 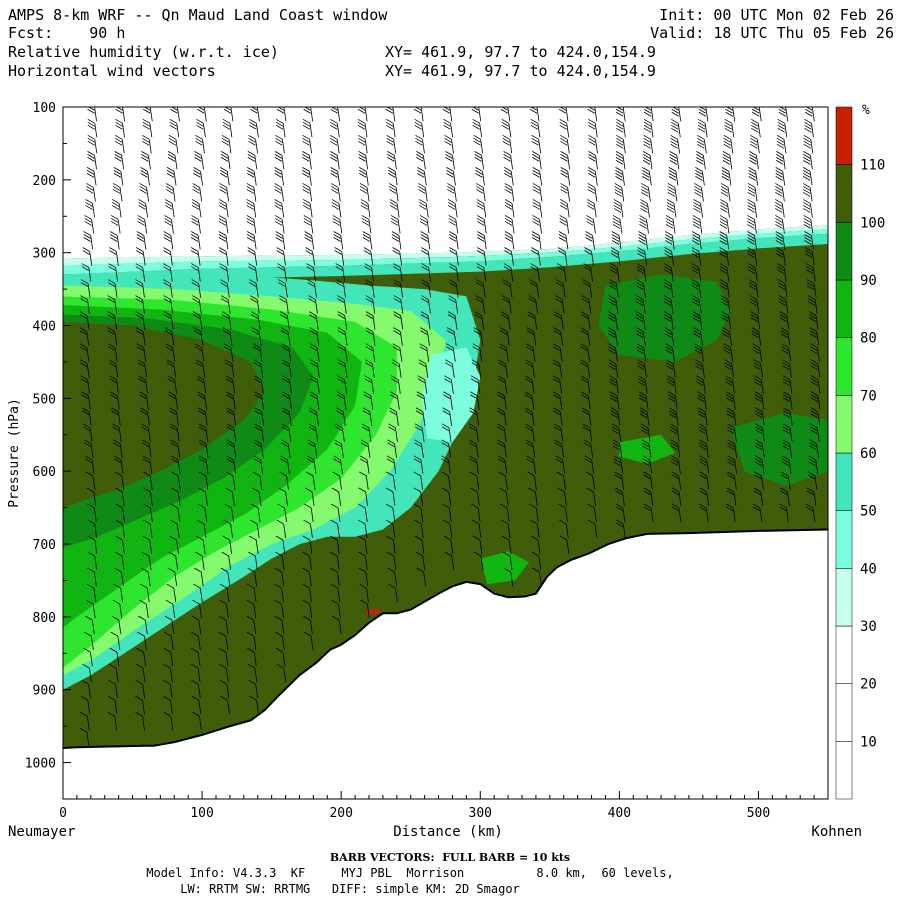 I want to click on colorbar-level-label: 50, so click(x=868, y=512).